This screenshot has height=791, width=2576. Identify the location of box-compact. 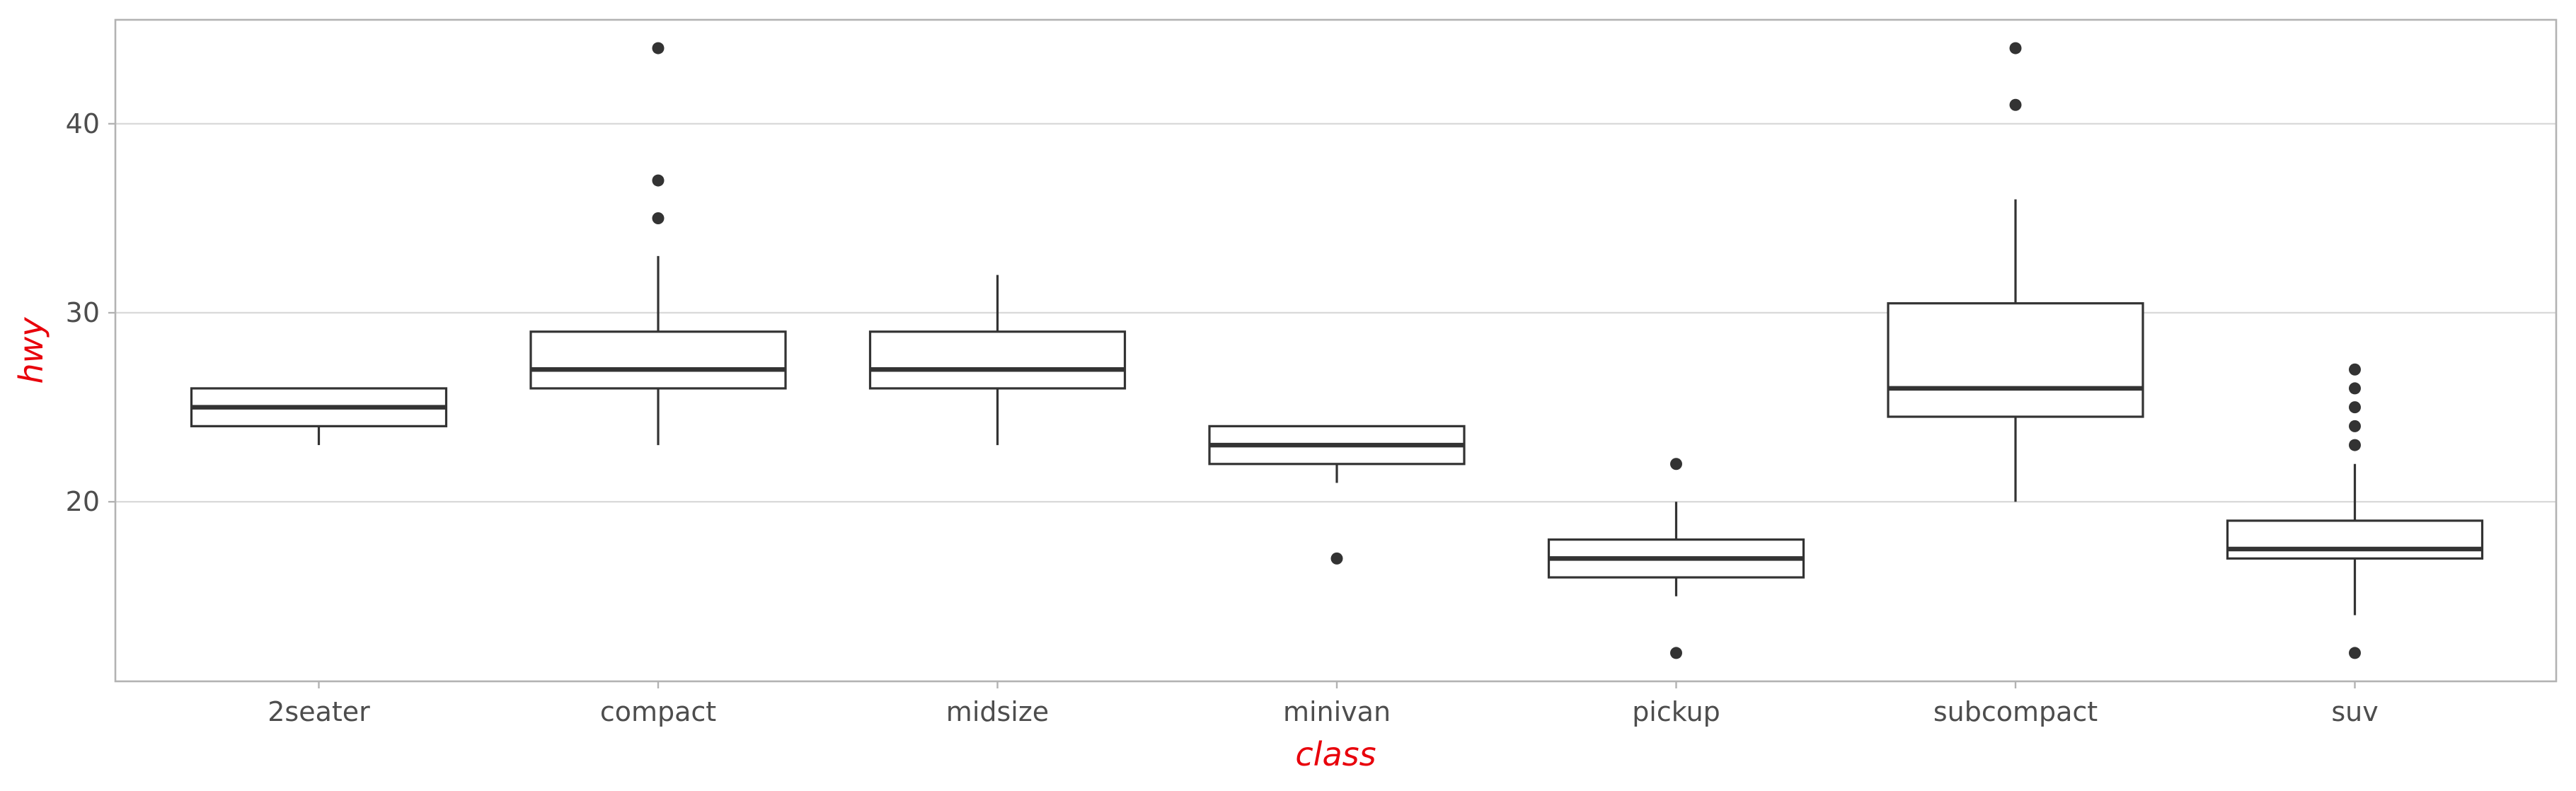
(658, 244).